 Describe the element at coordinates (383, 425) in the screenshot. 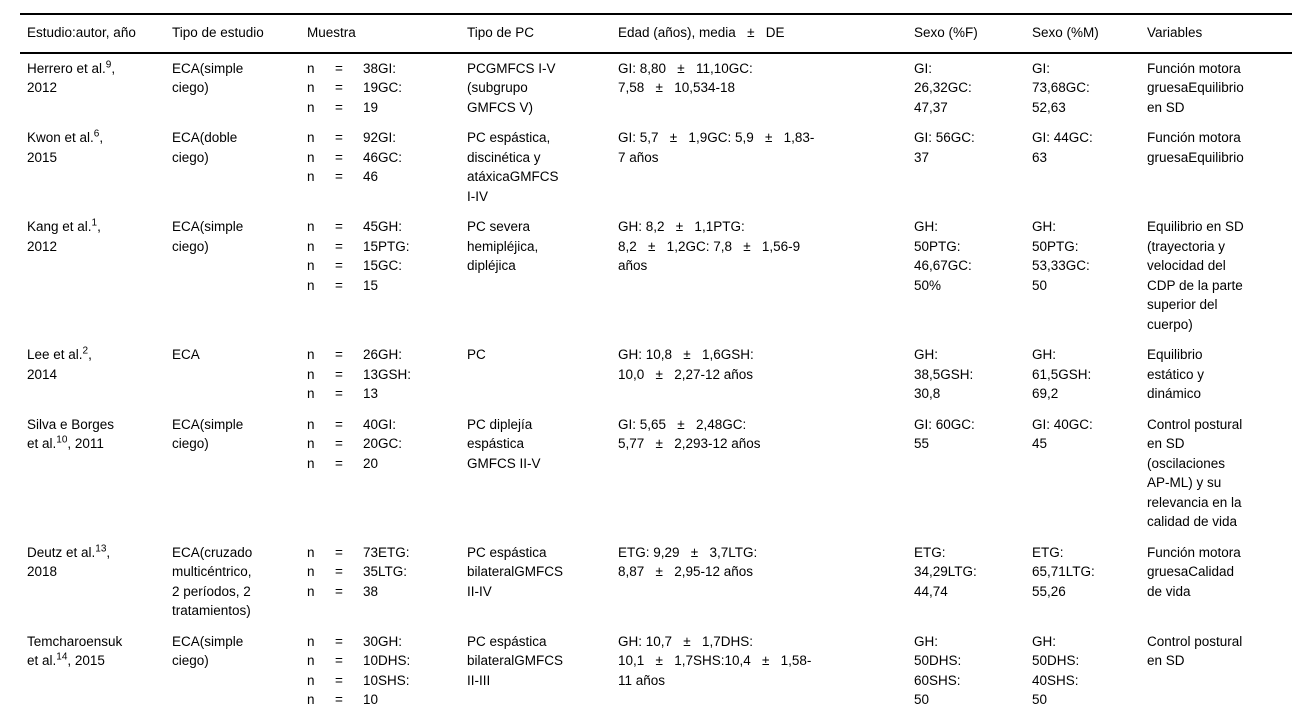

I see `cell-line: n = 40GI:` at that location.